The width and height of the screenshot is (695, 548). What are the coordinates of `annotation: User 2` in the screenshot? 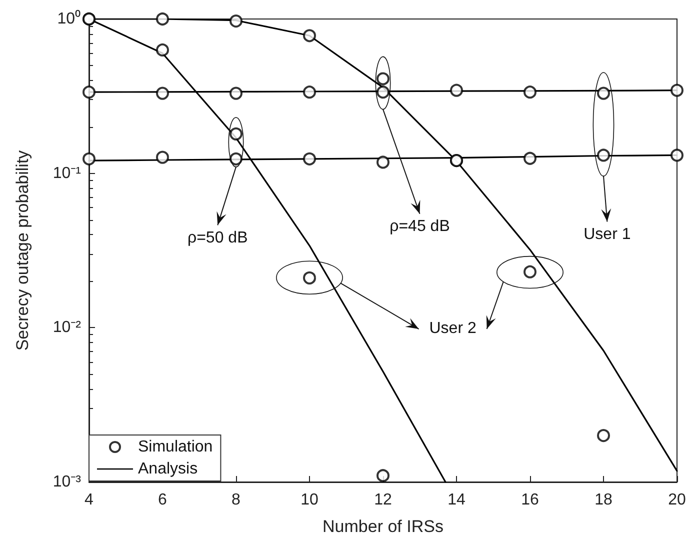 It's located at (452, 329).